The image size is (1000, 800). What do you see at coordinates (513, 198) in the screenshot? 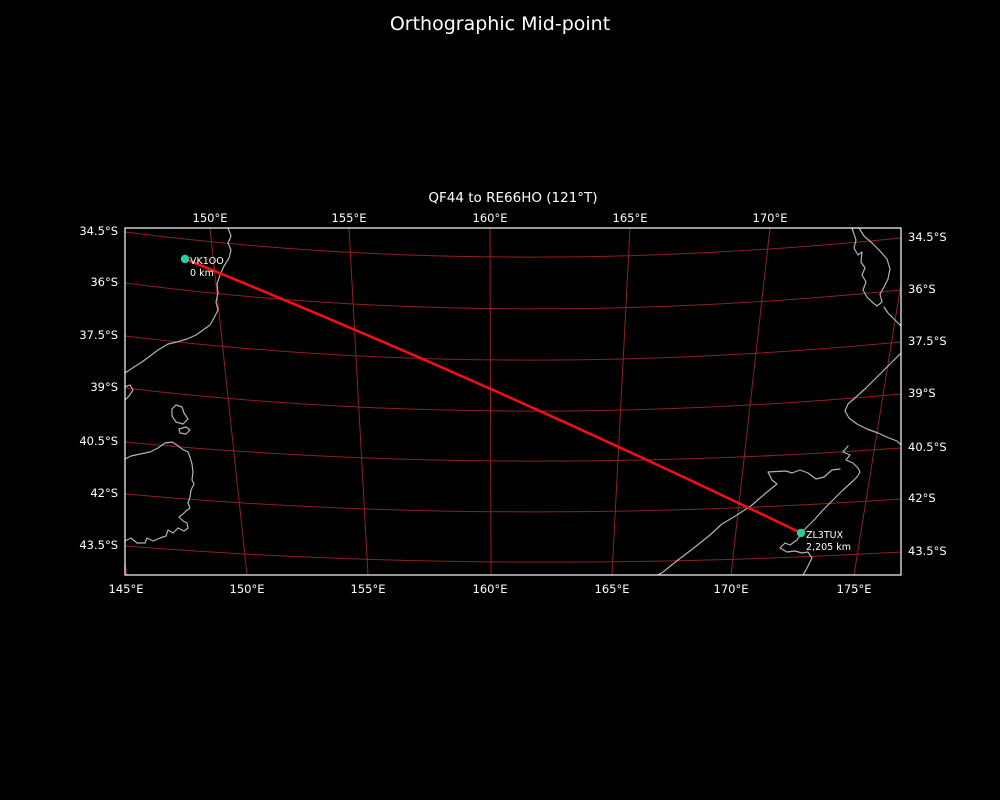
I see `map-subtitle: QF44 to RE66HO (121°T)` at bounding box center [513, 198].